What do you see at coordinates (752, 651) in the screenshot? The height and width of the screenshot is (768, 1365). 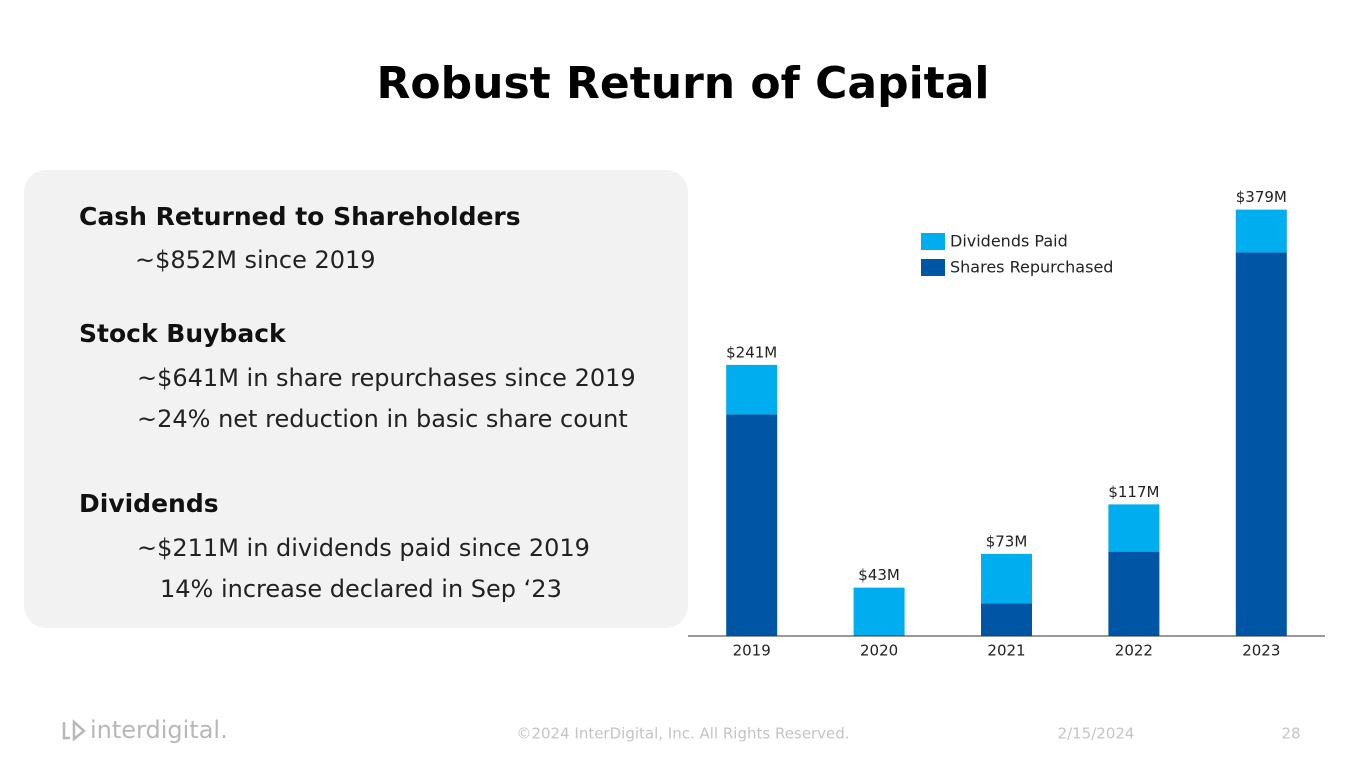 I see `x-tick-label: 2019` at bounding box center [752, 651].